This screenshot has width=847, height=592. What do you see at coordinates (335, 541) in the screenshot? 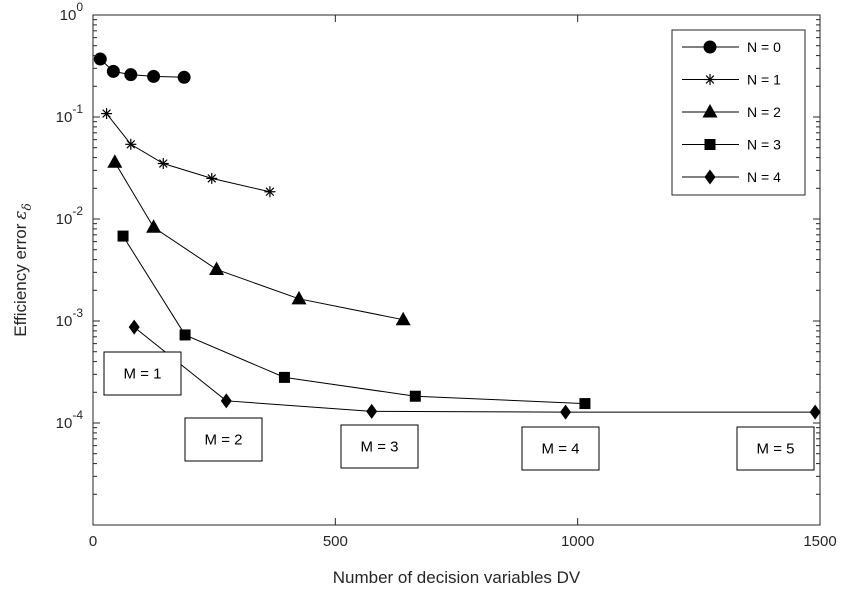
I see `x-tick-label: 500` at bounding box center [335, 541].